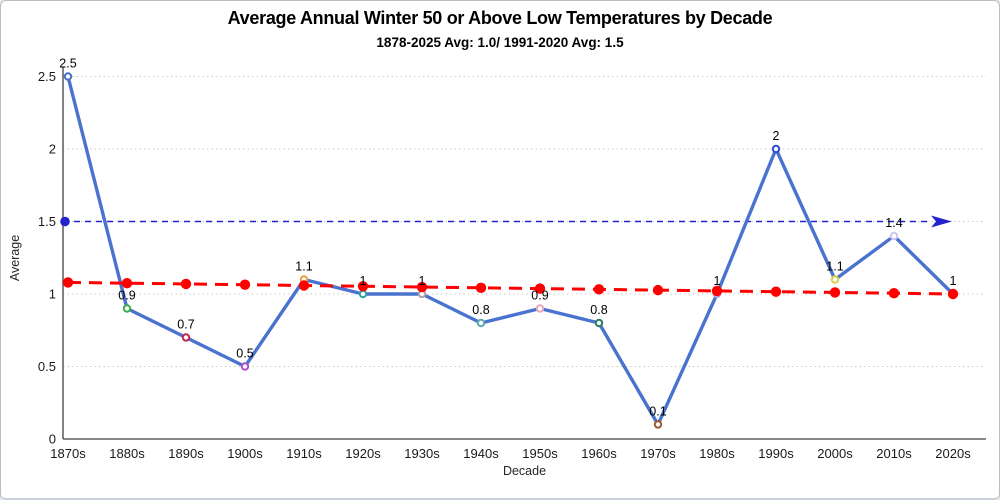  I want to click on x-tick-label: 1930s, so click(422, 453).